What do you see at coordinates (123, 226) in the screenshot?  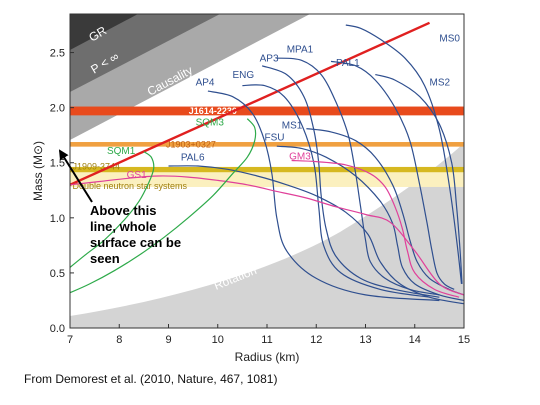 I see `annotation-line-2: line, whole` at bounding box center [123, 226].